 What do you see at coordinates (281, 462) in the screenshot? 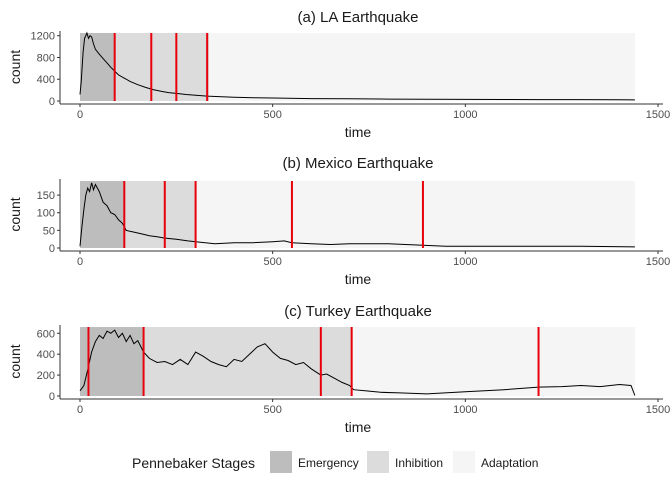
I see `legend-key-emergency` at bounding box center [281, 462].